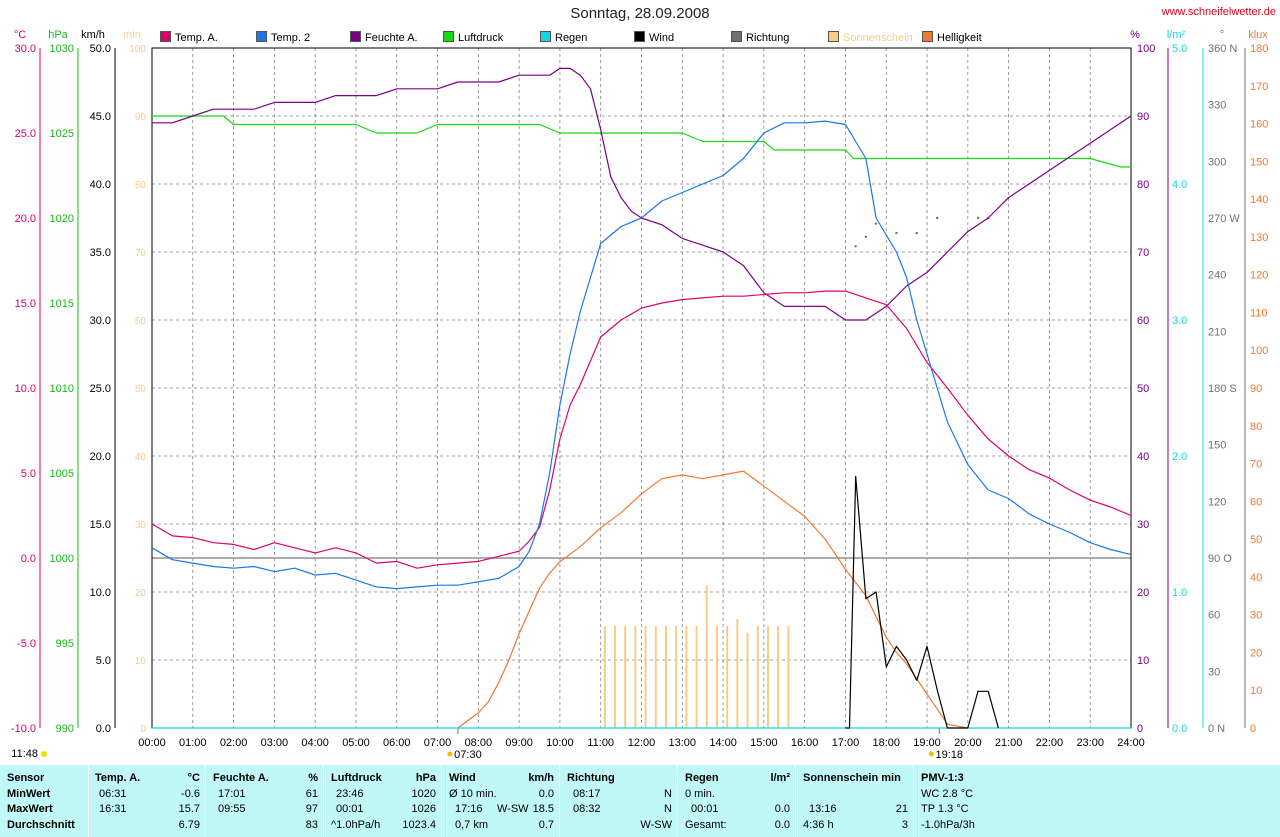  Describe the element at coordinates (1259, 200) in the screenshot. I see `axis-tick-label: 140` at that location.